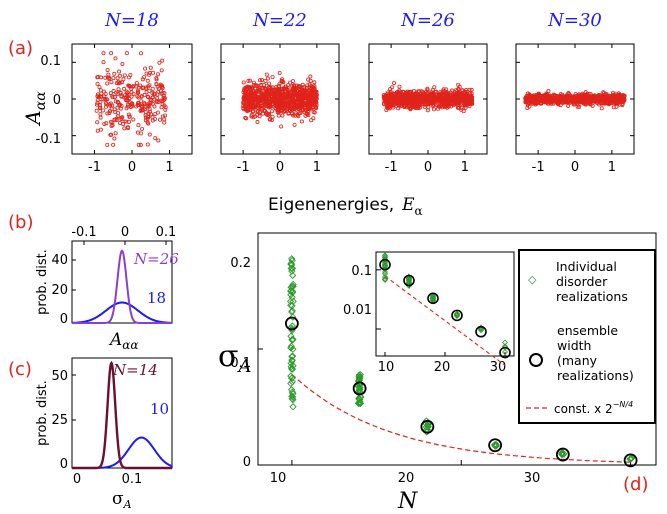 The height and width of the screenshot is (514, 667). Describe the element at coordinates (59, 376) in the screenshot. I see `panel-c-ytick: 50` at that location.